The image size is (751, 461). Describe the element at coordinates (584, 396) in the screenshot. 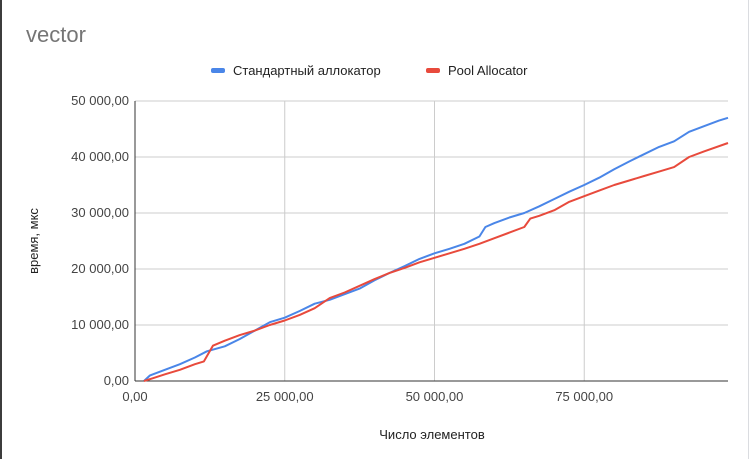

I see `x-tick-label: 75 000,00` at that location.